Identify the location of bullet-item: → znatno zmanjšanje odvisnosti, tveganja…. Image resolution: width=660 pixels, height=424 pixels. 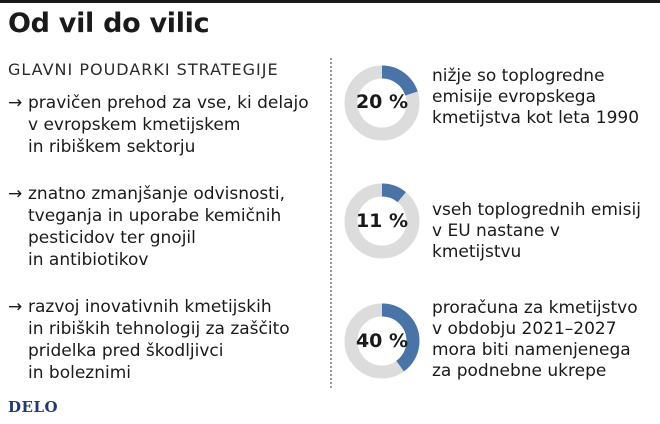
(165, 227).